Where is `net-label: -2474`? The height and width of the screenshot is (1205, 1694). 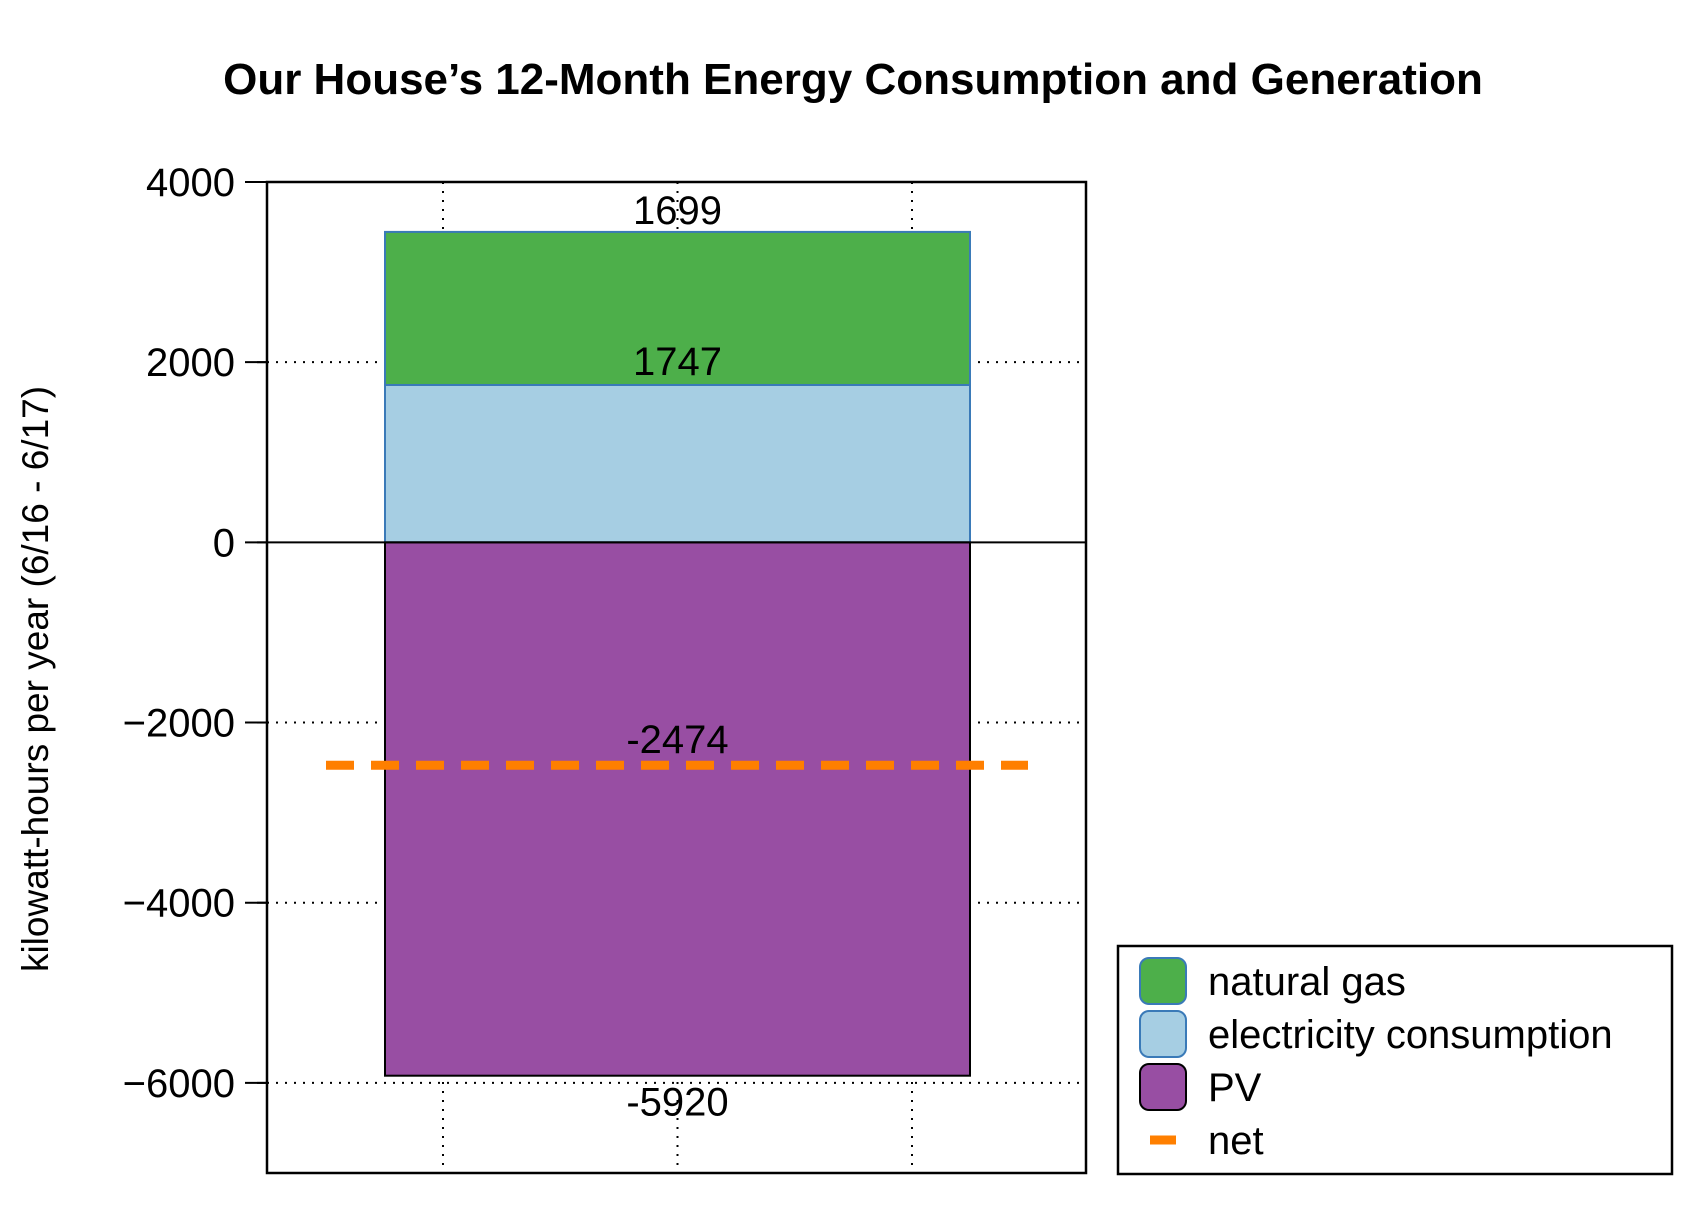 net-label: -2474 is located at coordinates (677, 740).